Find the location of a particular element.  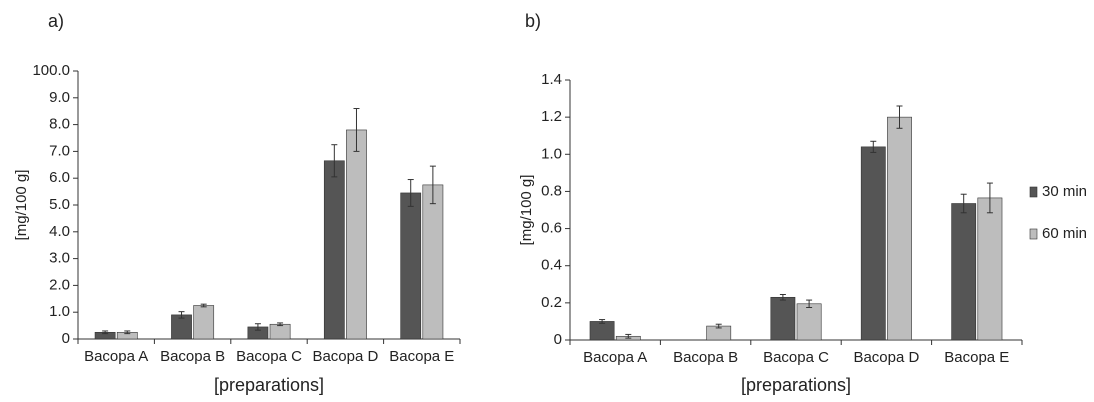

panel-label: b) is located at coordinates (533, 21).